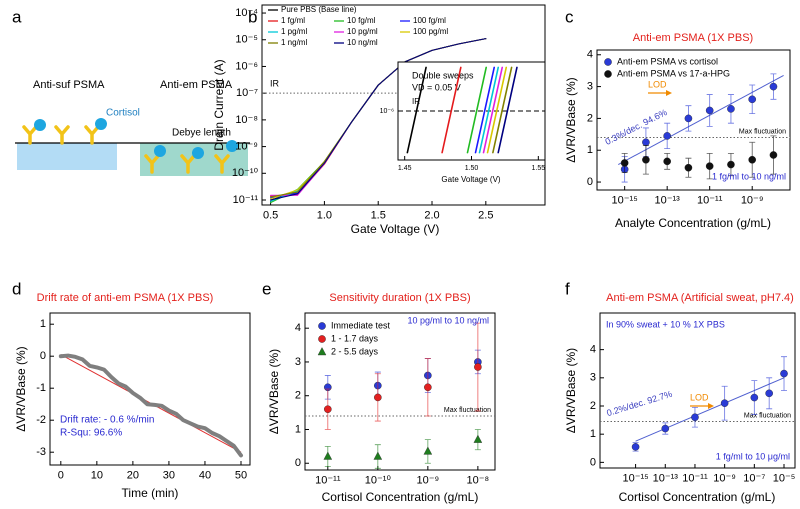  What do you see at coordinates (266, 288) in the screenshot?
I see `panel-label: e` at bounding box center [266, 288].